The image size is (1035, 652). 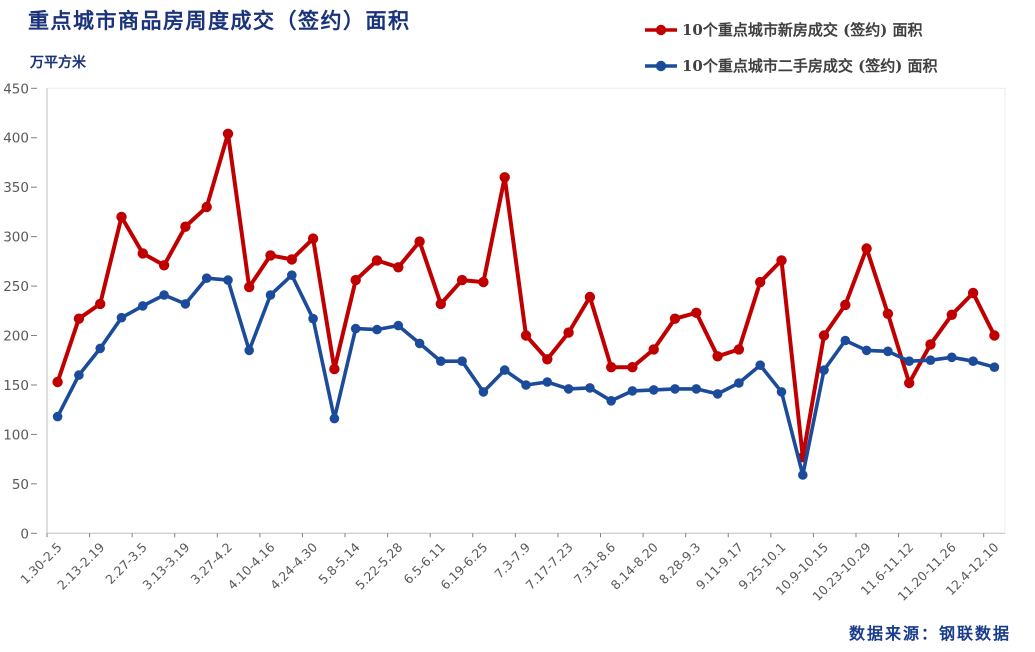 What do you see at coordinates (378, 565) in the screenshot?
I see `x-axis-tick-label: 5.22-5.28` at bounding box center [378, 565].